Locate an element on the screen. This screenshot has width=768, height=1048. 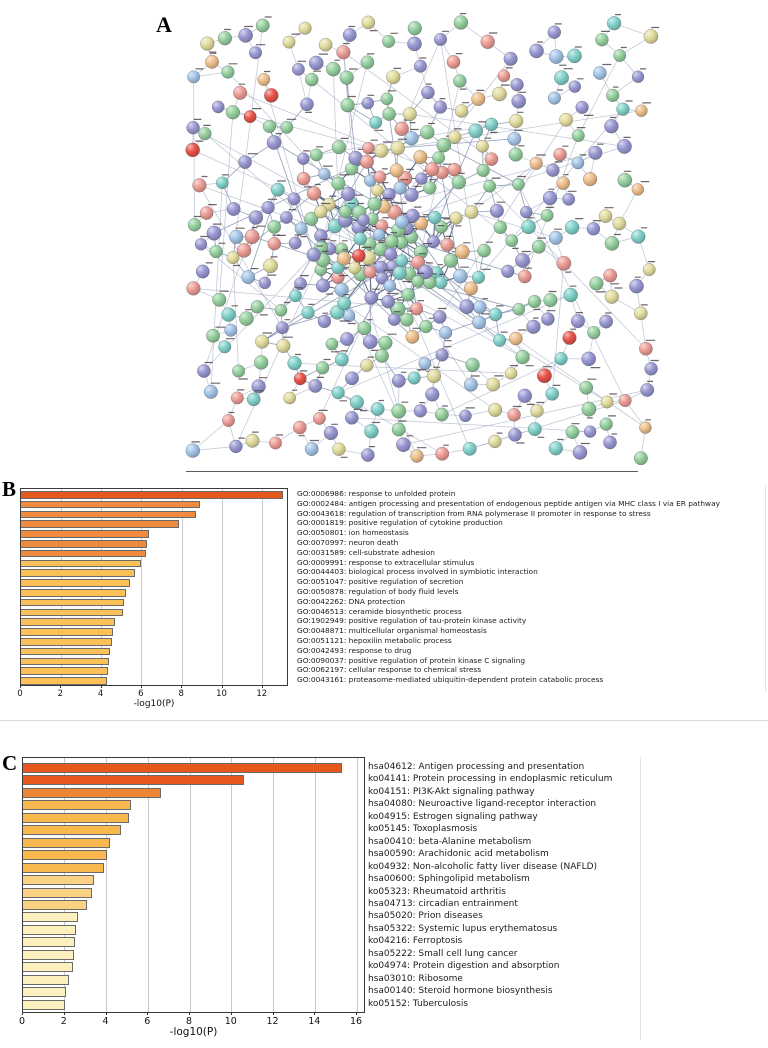
term-label: GO:0051121: hepoxilin metabolic process is located at coordinates (374, 640).